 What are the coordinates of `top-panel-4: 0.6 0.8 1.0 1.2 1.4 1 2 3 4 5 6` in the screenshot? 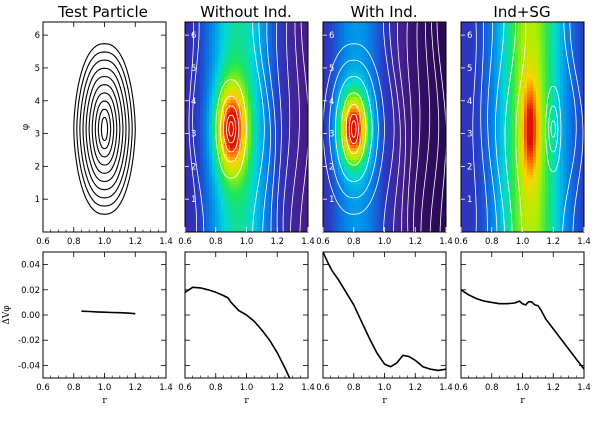 It's located at (522, 134).